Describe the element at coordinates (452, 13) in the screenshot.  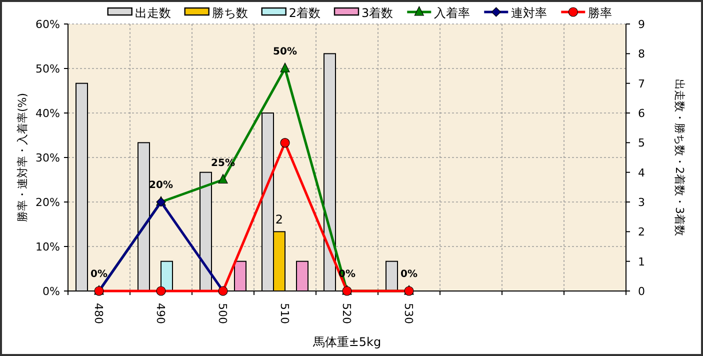
I see `legend-label: 入着率` at that location.